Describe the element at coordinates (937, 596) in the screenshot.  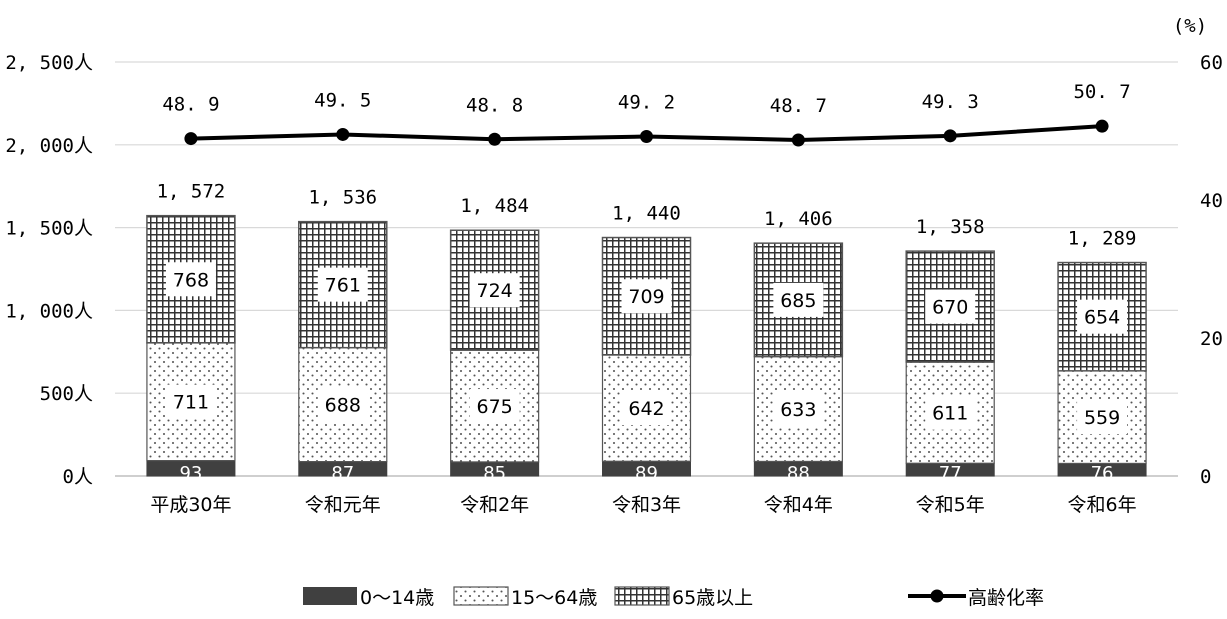
I see `legend-line-marker` at that location.